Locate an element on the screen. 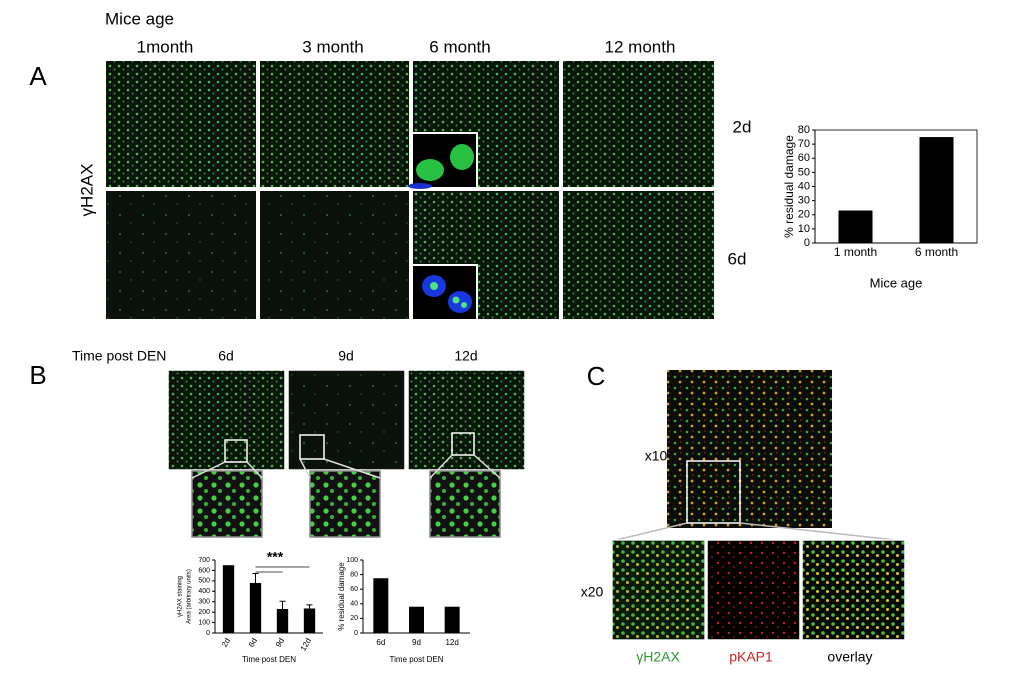  column-label: 12d is located at coordinates (465, 356).